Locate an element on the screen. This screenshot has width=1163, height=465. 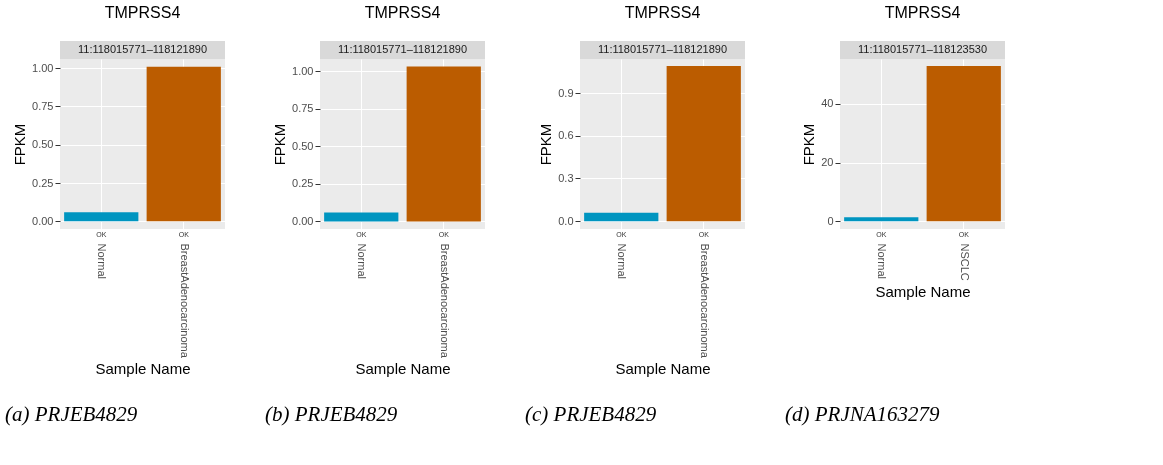
y-tick-label: 0.6 is located at coordinates (566, 135).